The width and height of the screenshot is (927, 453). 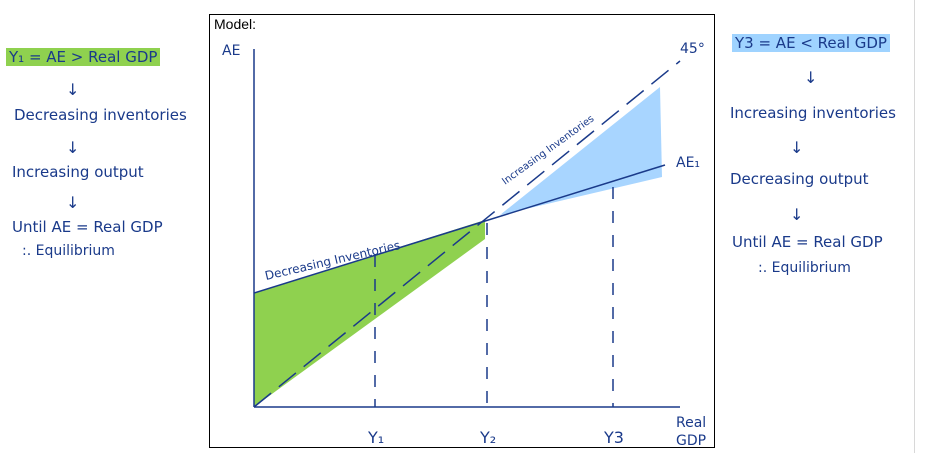 I want to click on left-note-equilibrium: :. Equilibrium, so click(x=68, y=251).